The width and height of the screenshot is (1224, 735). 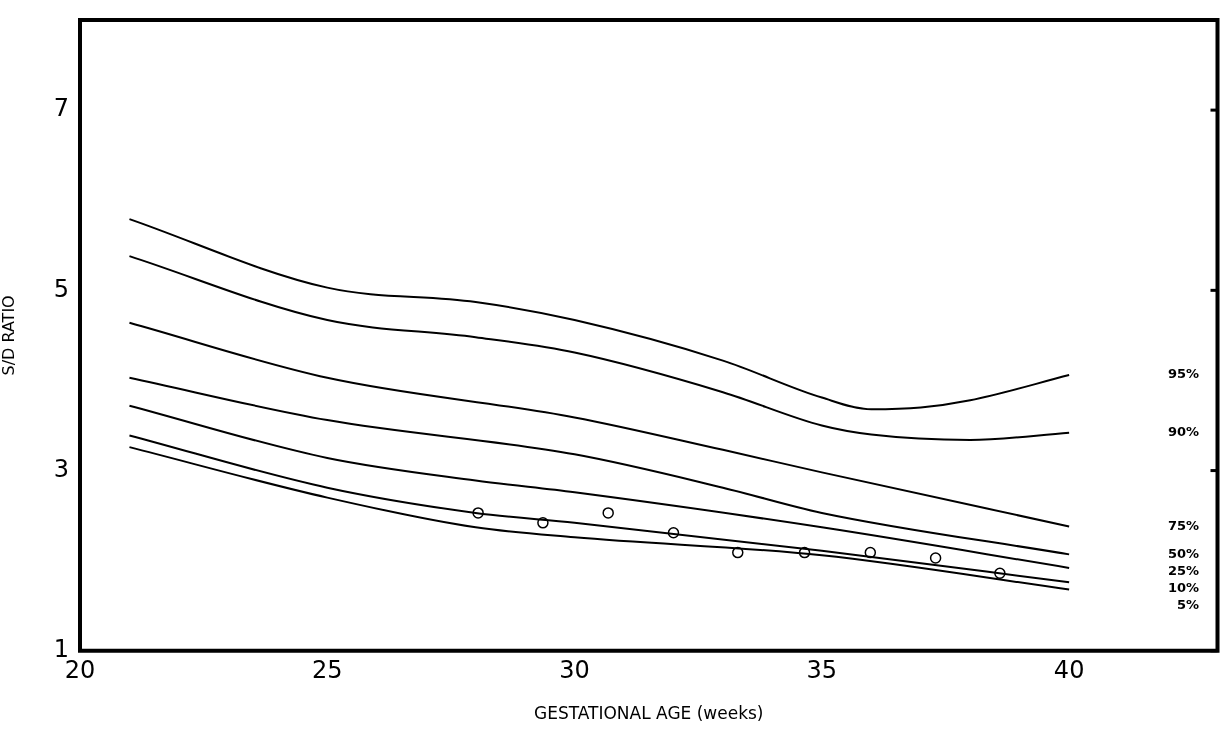 I want to click on y-tick-label: 5, so click(x=61, y=288).